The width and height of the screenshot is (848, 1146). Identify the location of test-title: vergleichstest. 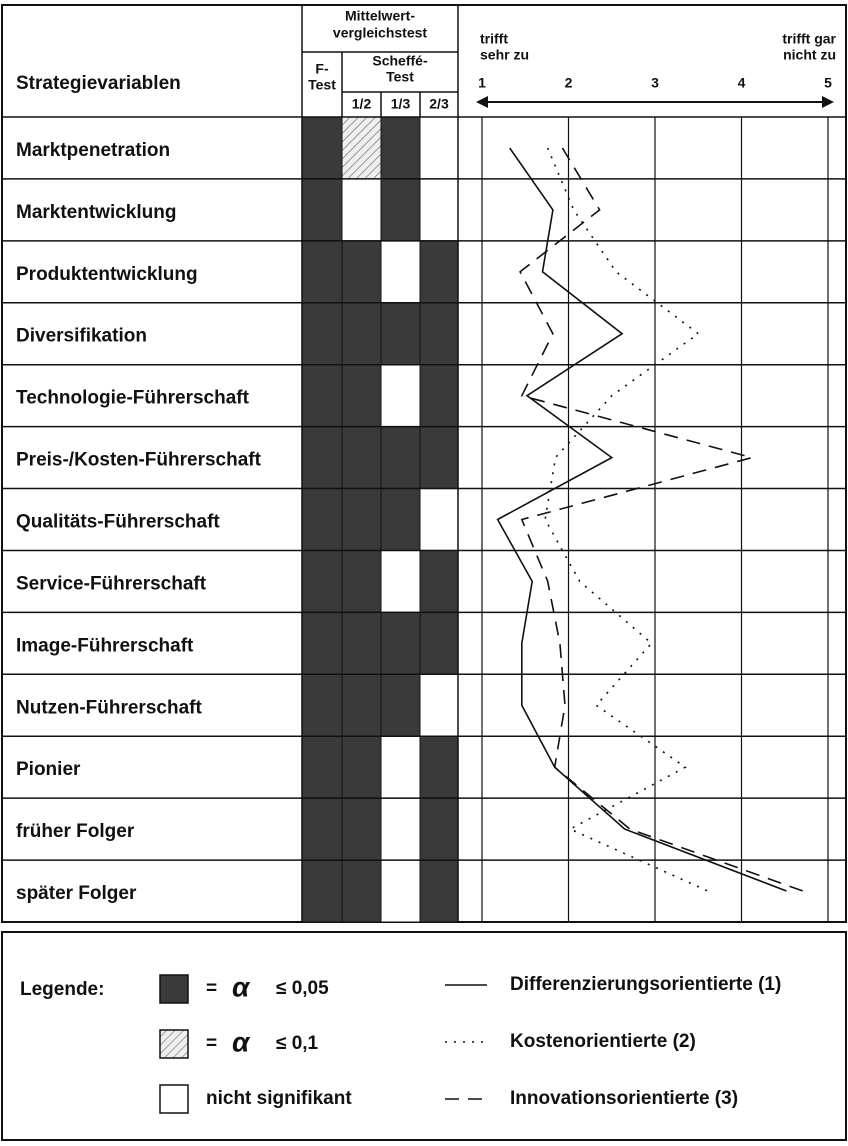
(380, 33).